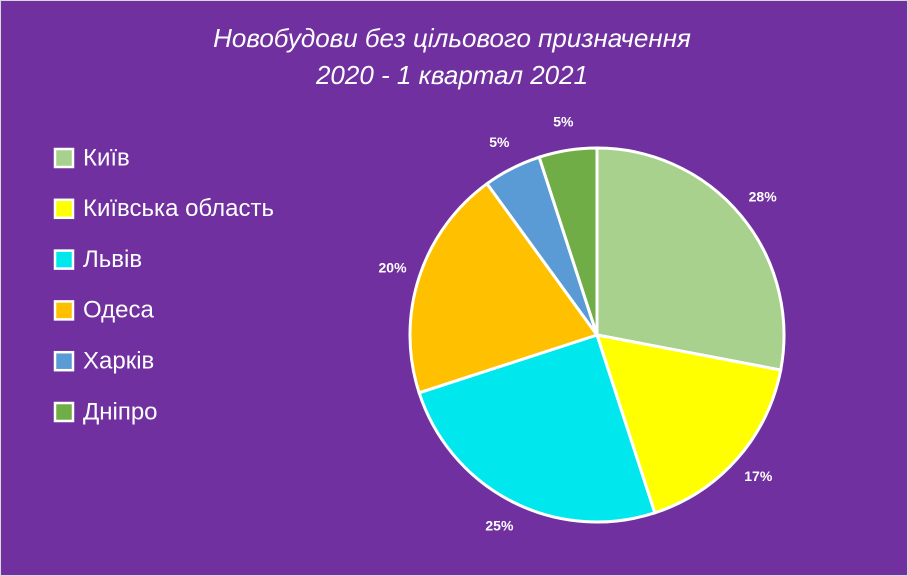 This screenshot has height=576, width=908. I want to click on legend-label: Київ, so click(106, 157).